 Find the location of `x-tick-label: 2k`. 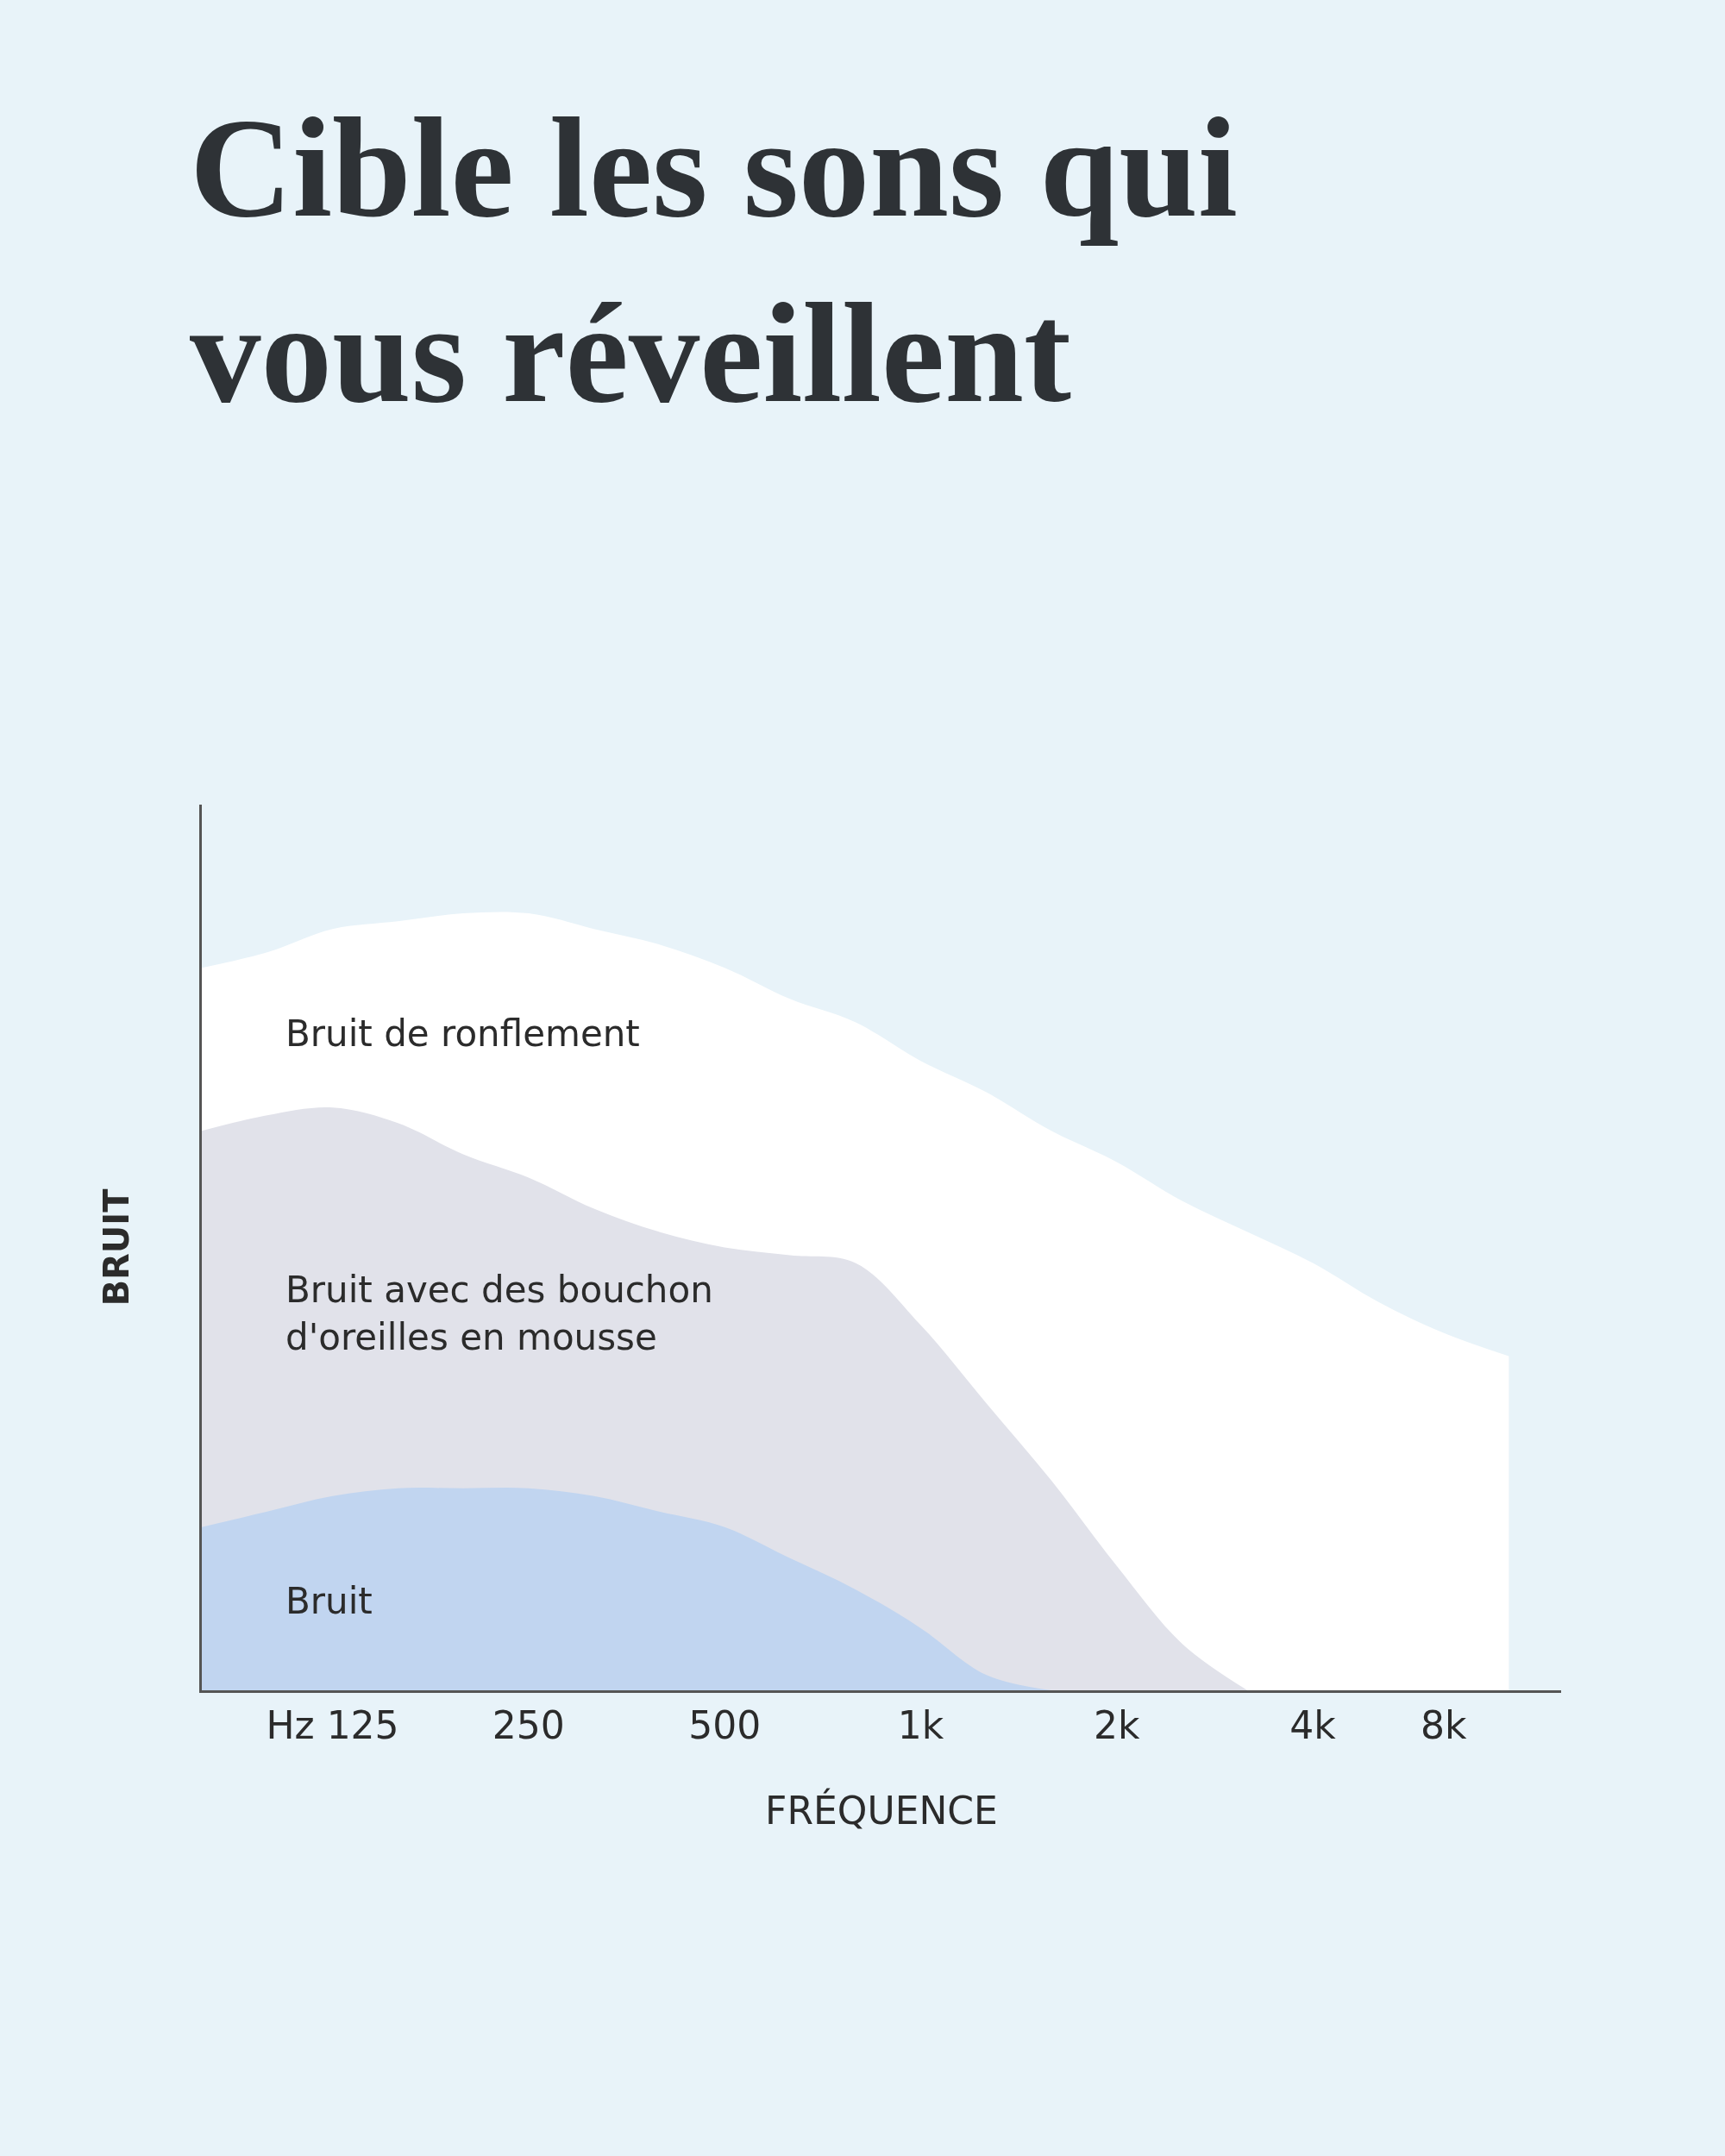

x-tick-label: 2k is located at coordinates (1117, 1724).